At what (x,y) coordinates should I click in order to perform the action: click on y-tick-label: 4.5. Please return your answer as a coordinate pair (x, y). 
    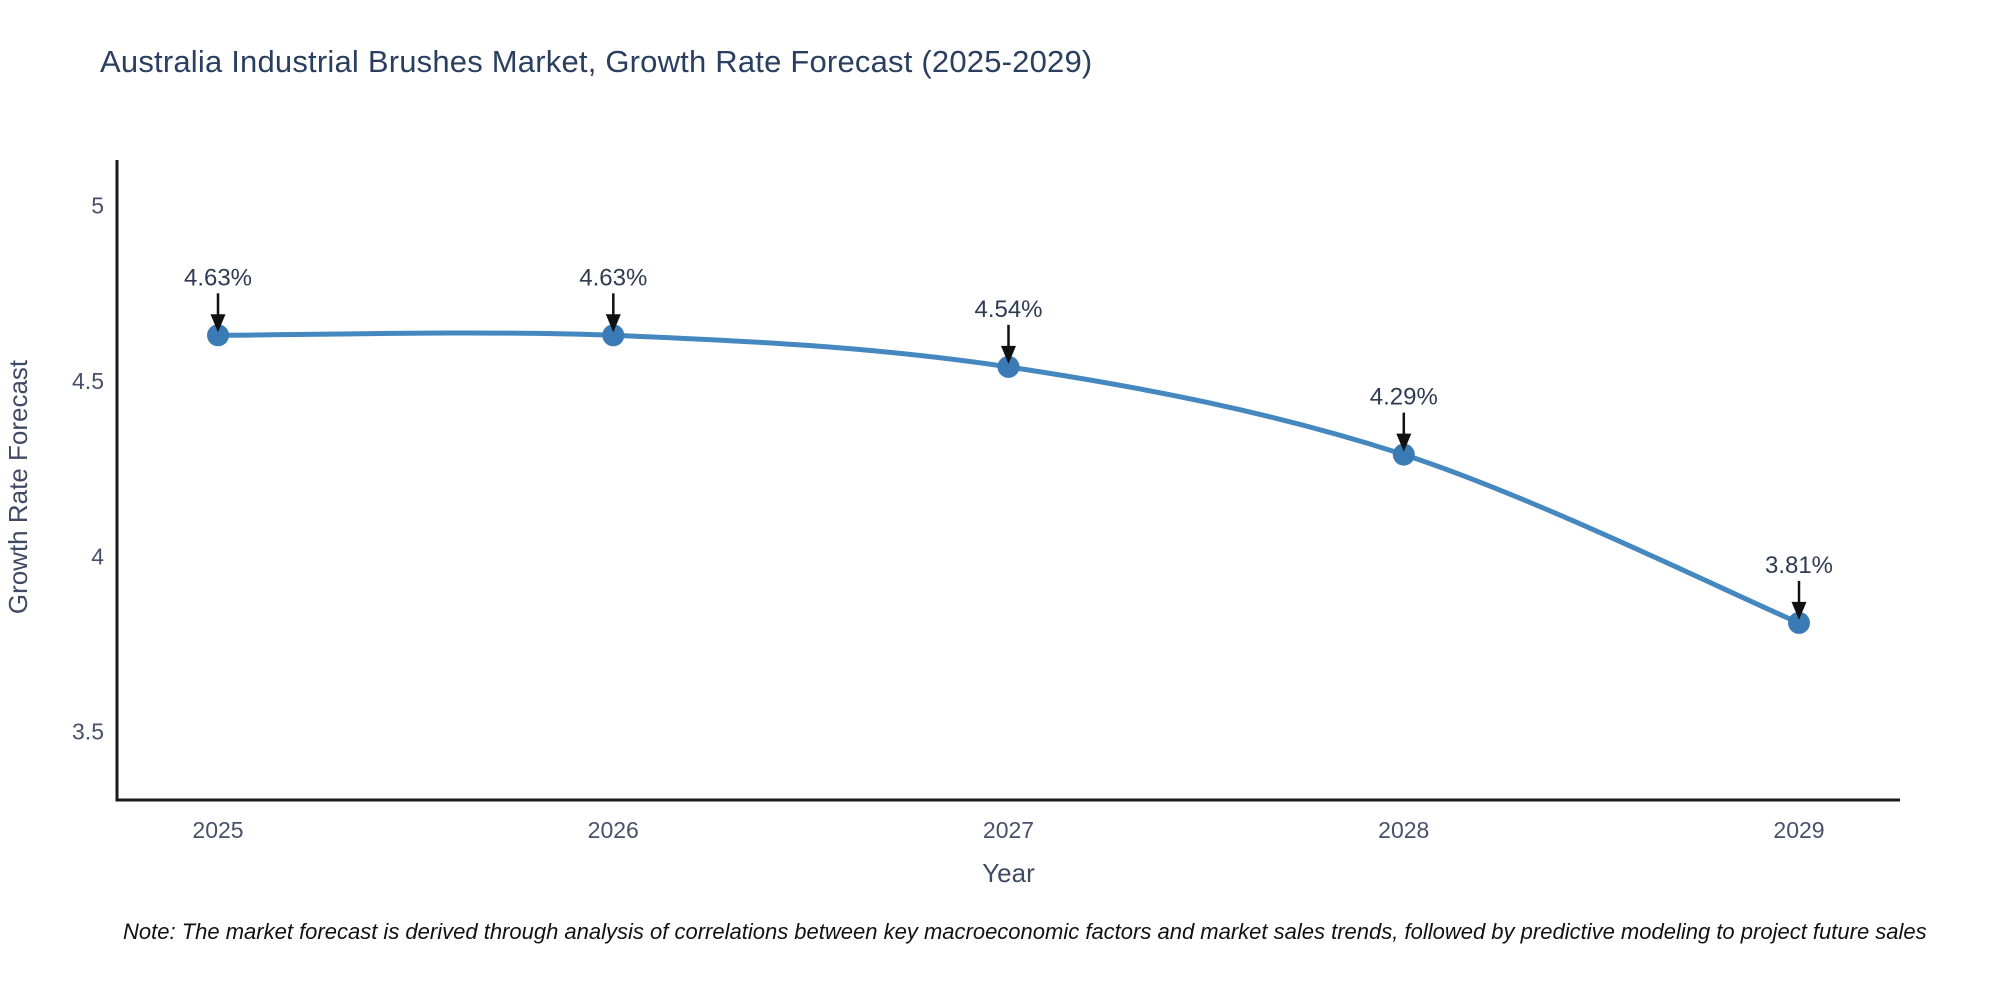
    Looking at the image, I should click on (88, 381).